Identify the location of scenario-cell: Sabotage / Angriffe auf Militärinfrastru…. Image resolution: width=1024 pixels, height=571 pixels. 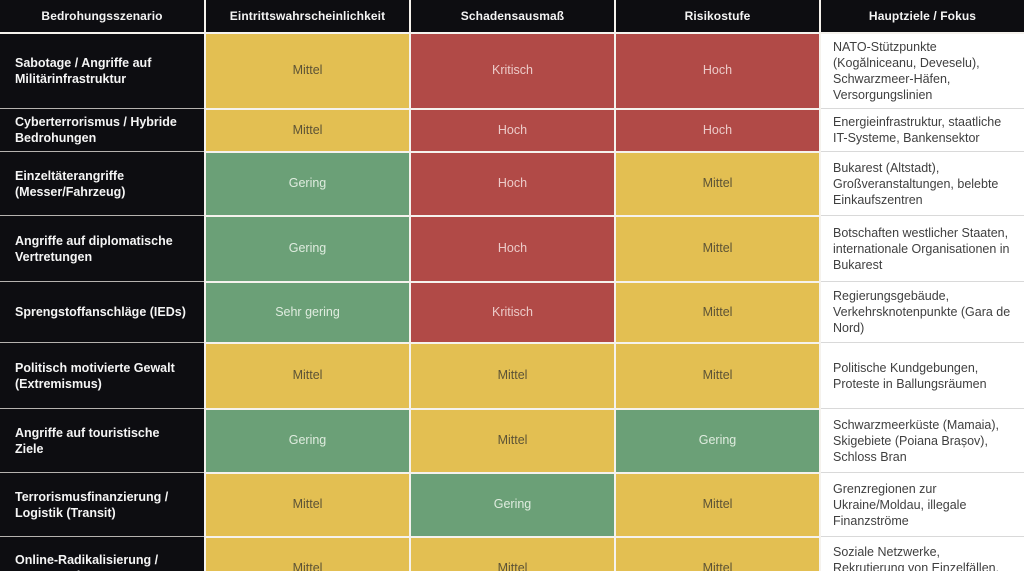
(103, 70).